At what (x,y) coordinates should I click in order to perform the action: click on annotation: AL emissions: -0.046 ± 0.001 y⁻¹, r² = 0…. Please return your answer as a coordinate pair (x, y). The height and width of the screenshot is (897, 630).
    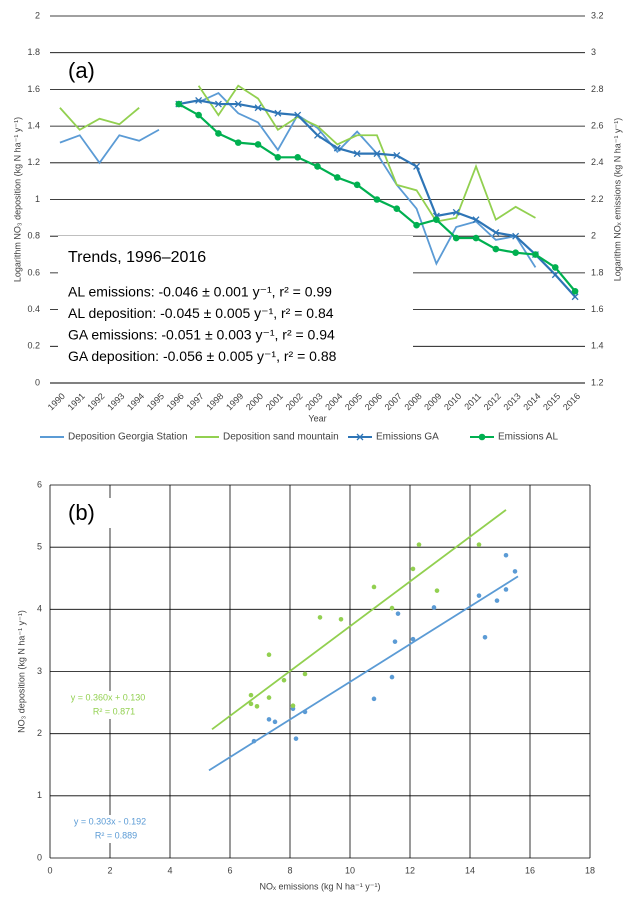
    Looking at the image, I should click on (200, 292).